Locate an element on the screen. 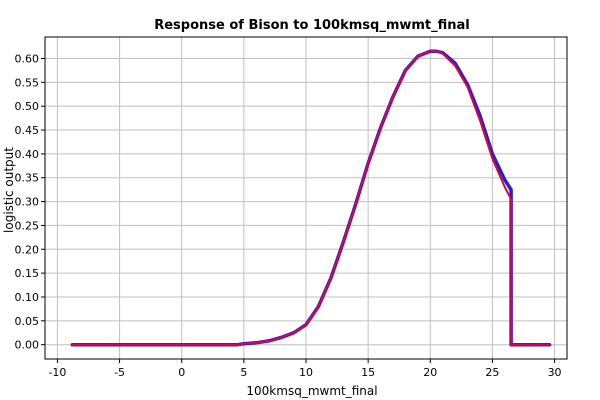  x-tick-label: -5 is located at coordinates (119, 372).